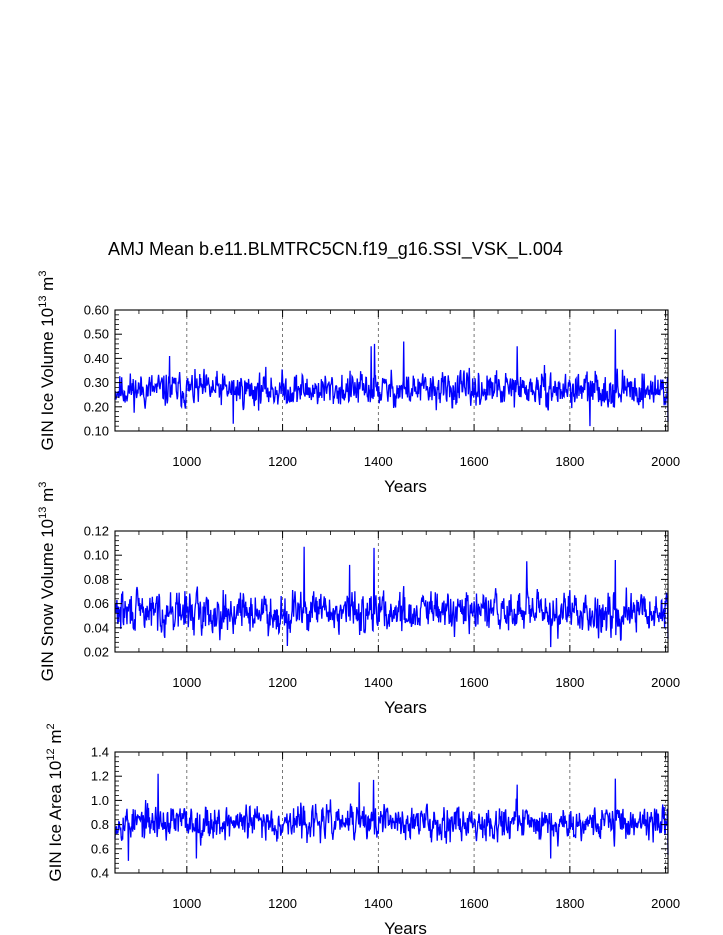 The image size is (723, 935). Describe the element at coordinates (47, 582) in the screenshot. I see `y-axis-label: GIN Snow Volume 1013 m3` at that location.